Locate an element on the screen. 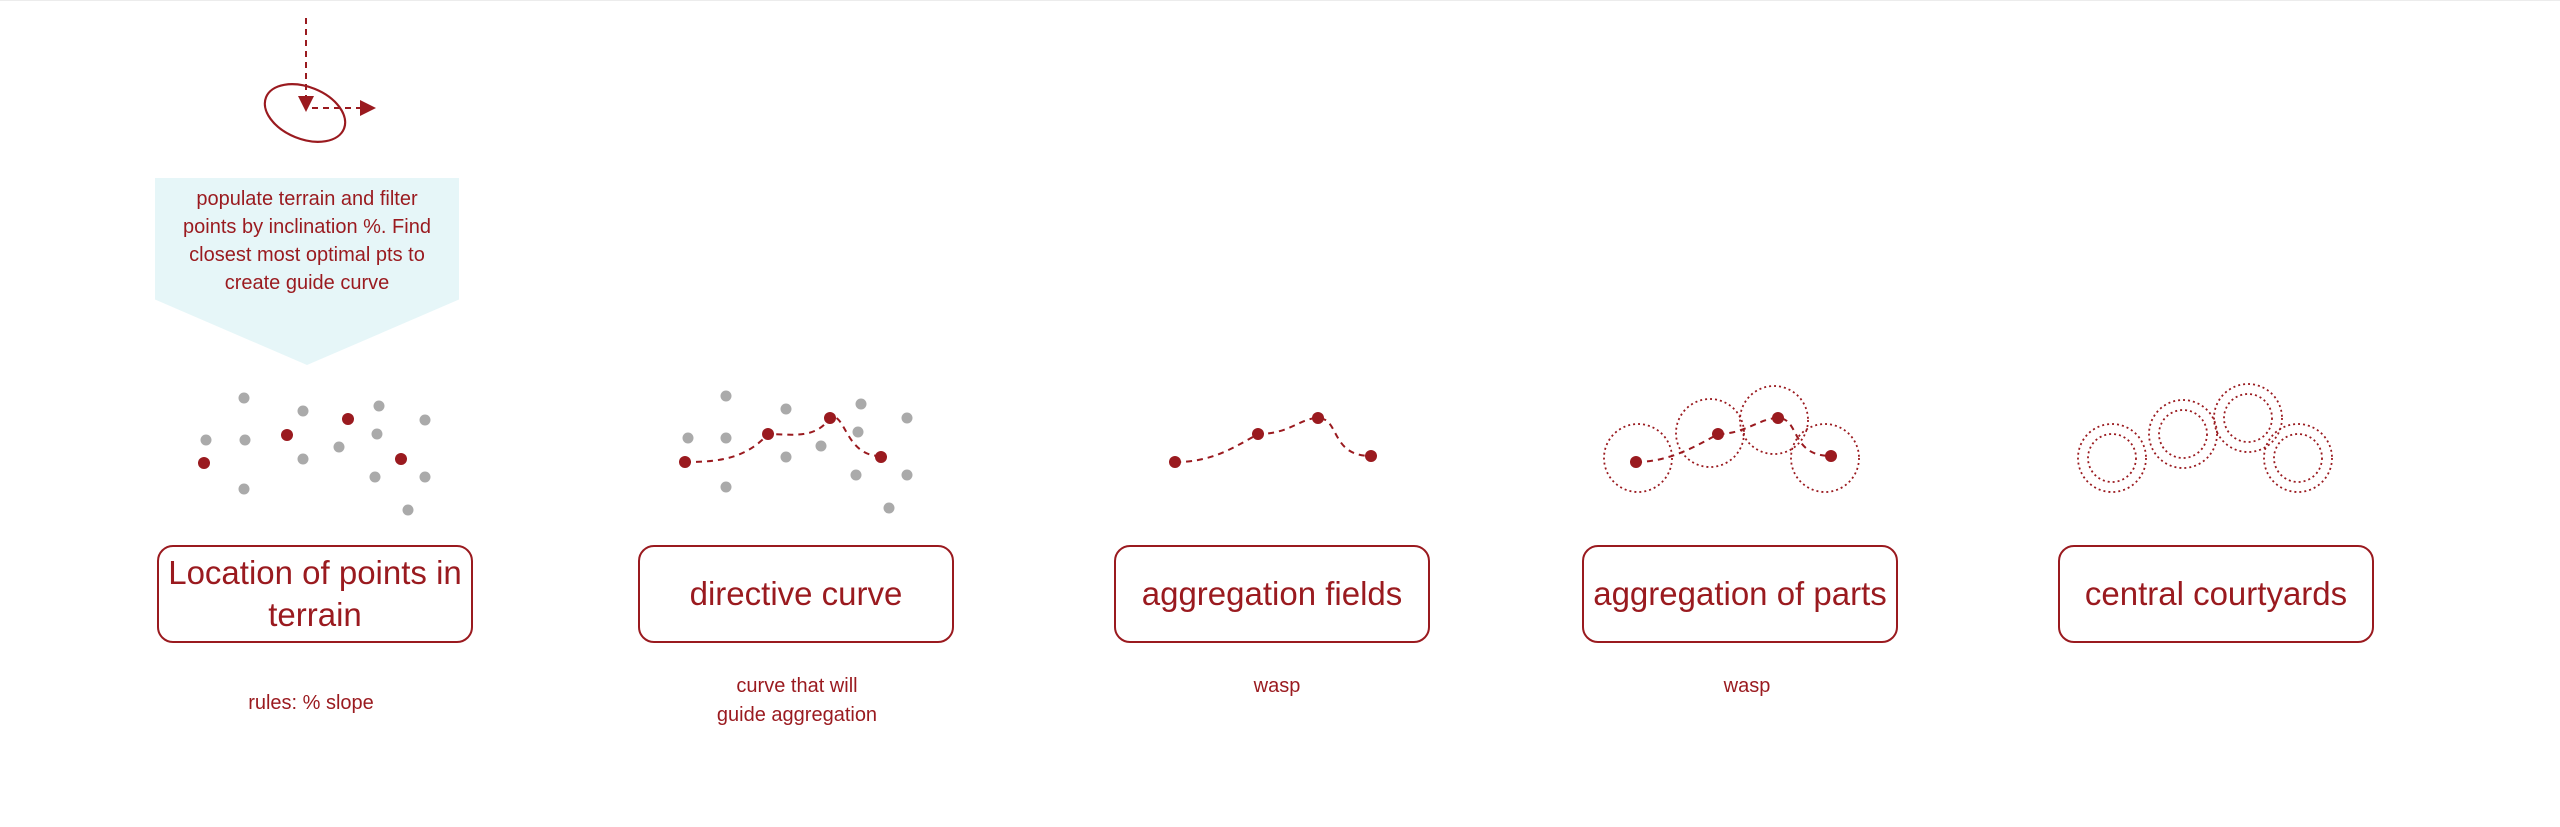 The width and height of the screenshot is (2560, 827). stage-caption-aggregation-parts: wasp is located at coordinates (1747, 686).